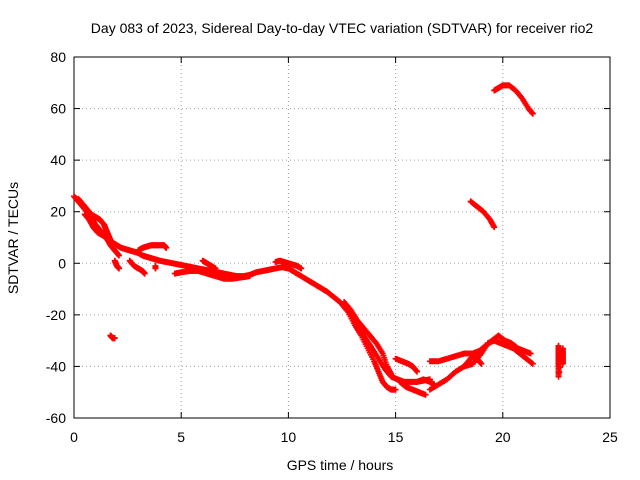  I want to click on x-tick-label: 10, so click(289, 437).